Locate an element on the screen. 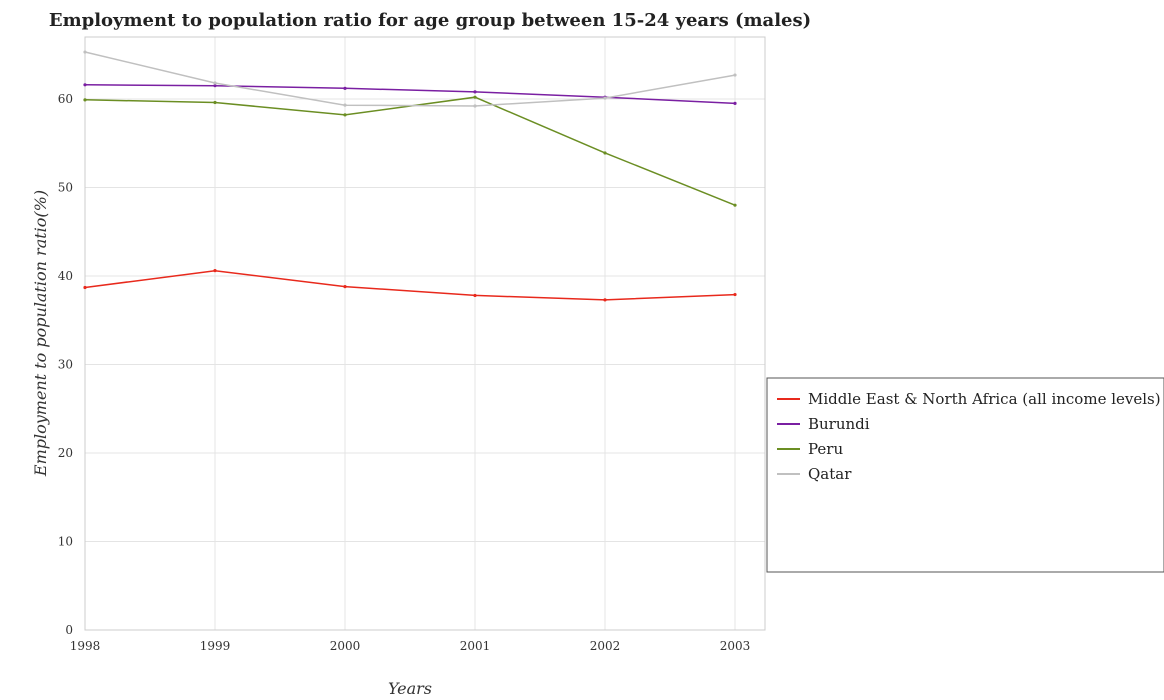  x-tick-label: 2000 is located at coordinates (345, 646).